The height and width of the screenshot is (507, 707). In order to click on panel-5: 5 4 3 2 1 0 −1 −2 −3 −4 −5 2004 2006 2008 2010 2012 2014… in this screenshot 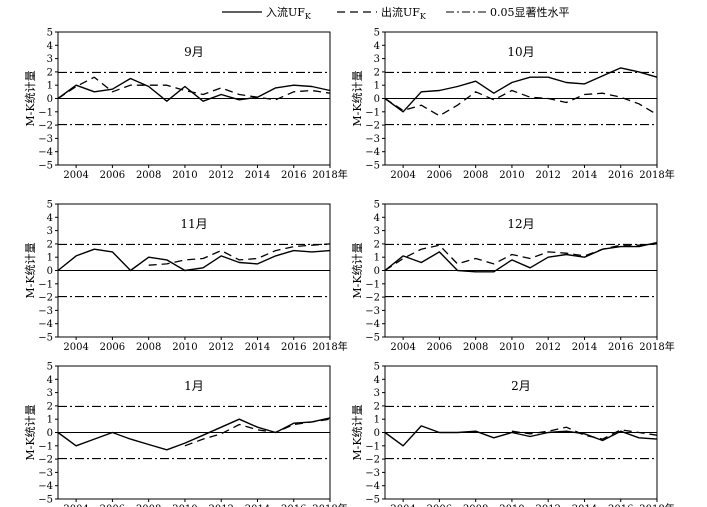, I will do `click(186, 434)`.